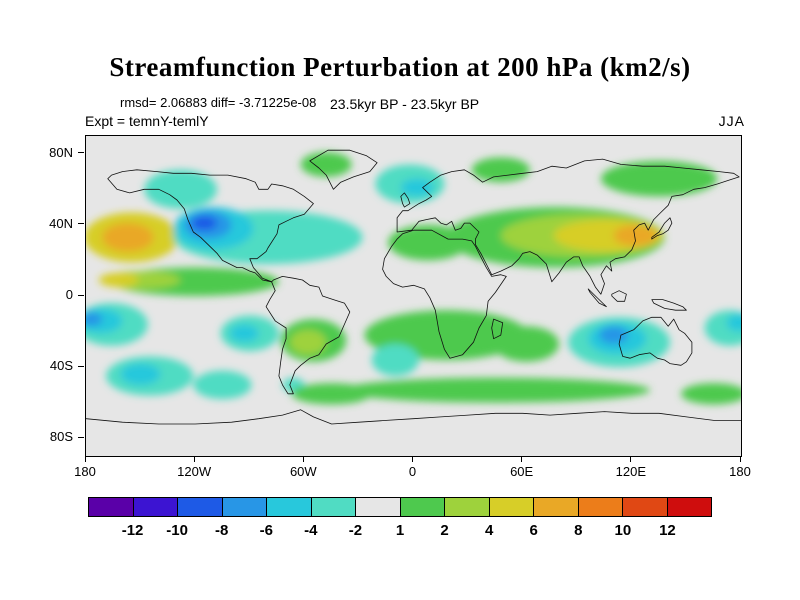  What do you see at coordinates (355, 530) in the screenshot?
I see `colorbar-tick-label: -2` at bounding box center [355, 530].